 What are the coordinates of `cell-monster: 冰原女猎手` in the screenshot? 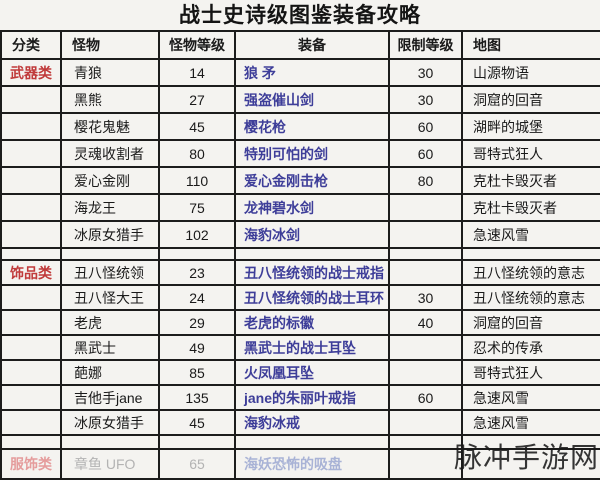 It's located at (110, 422).